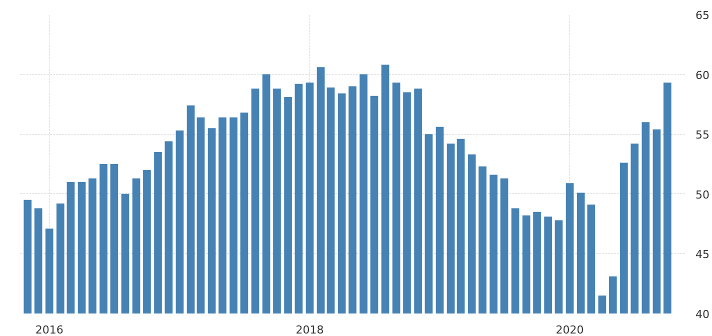  I want to click on y-tick-label: 50, so click(703, 195).